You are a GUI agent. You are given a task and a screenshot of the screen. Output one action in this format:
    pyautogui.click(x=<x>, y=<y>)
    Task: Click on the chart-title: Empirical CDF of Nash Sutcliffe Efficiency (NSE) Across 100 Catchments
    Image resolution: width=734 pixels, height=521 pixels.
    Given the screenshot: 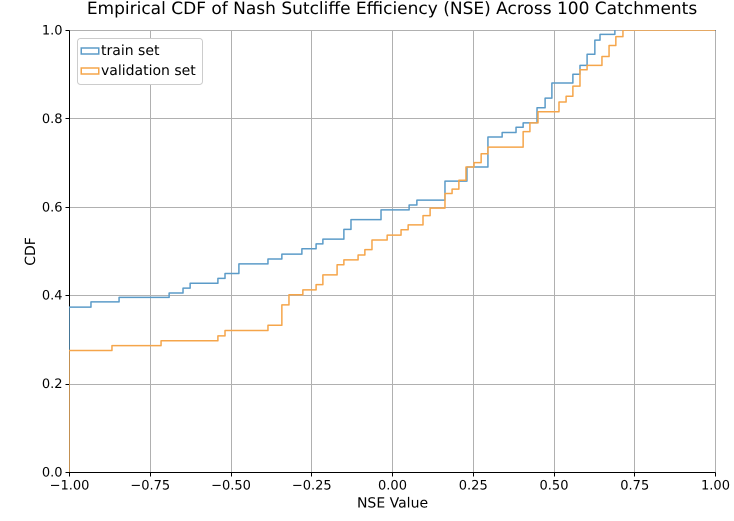 What is the action you would take?
    pyautogui.click(x=392, y=9)
    